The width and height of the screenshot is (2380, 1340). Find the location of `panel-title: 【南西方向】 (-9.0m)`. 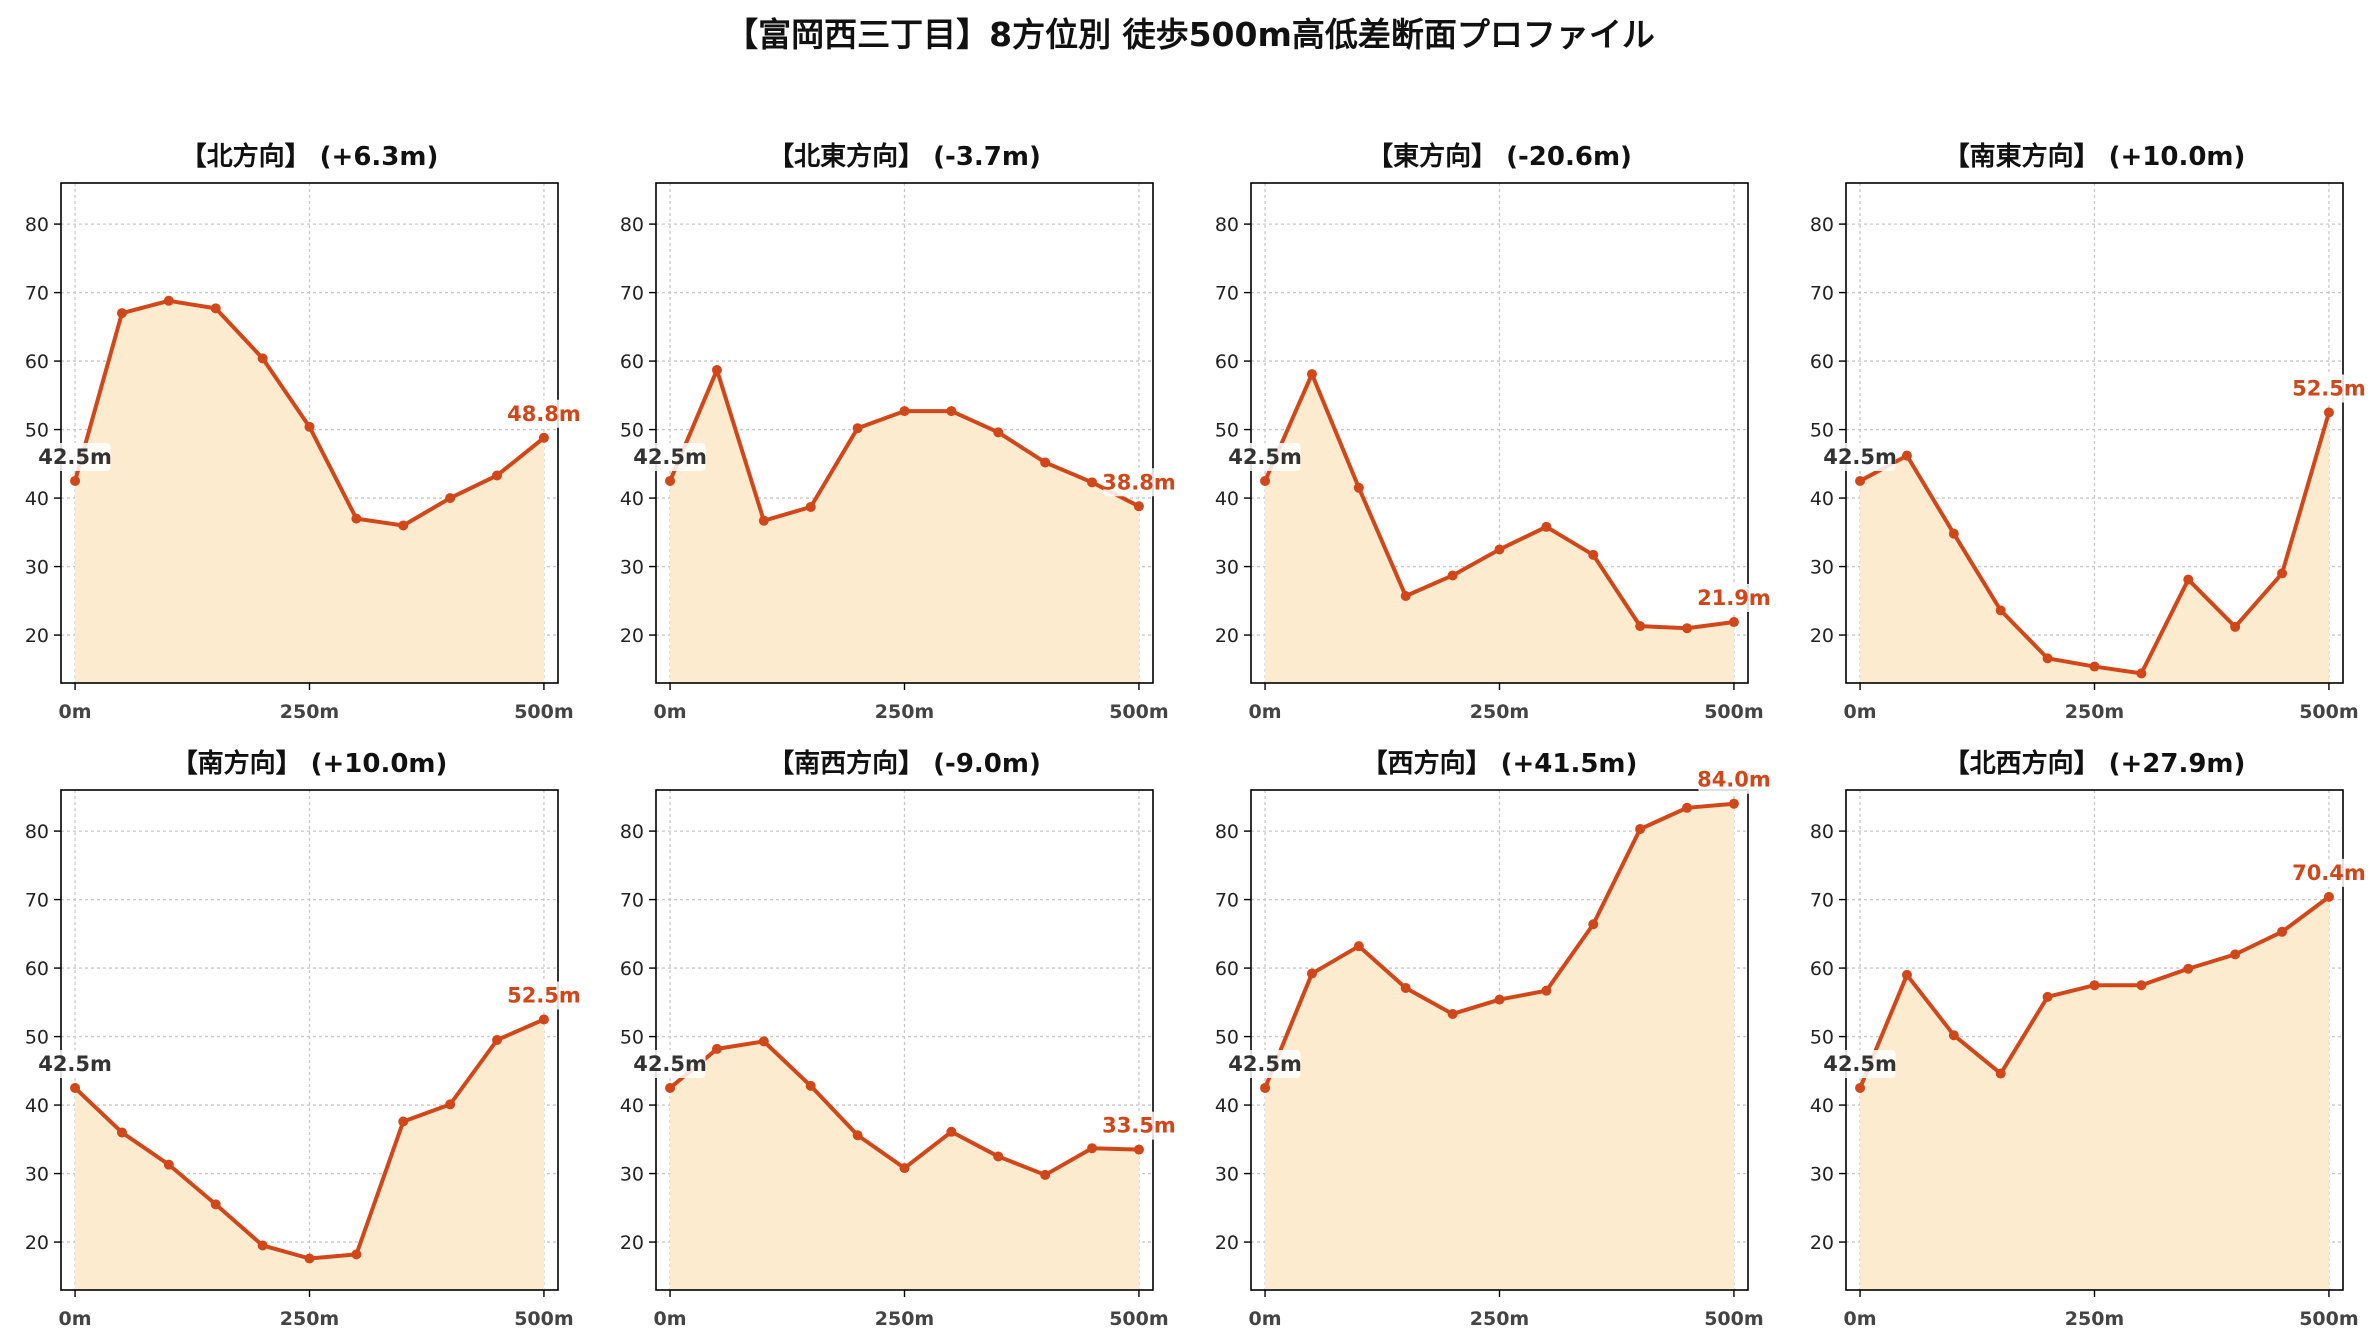

panel-title: 【南西方向】 (-9.0m) is located at coordinates (904, 763).